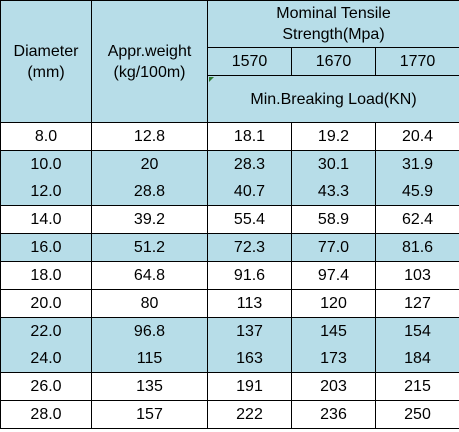  I want to click on diameter-cell: 18.0, so click(46, 275).